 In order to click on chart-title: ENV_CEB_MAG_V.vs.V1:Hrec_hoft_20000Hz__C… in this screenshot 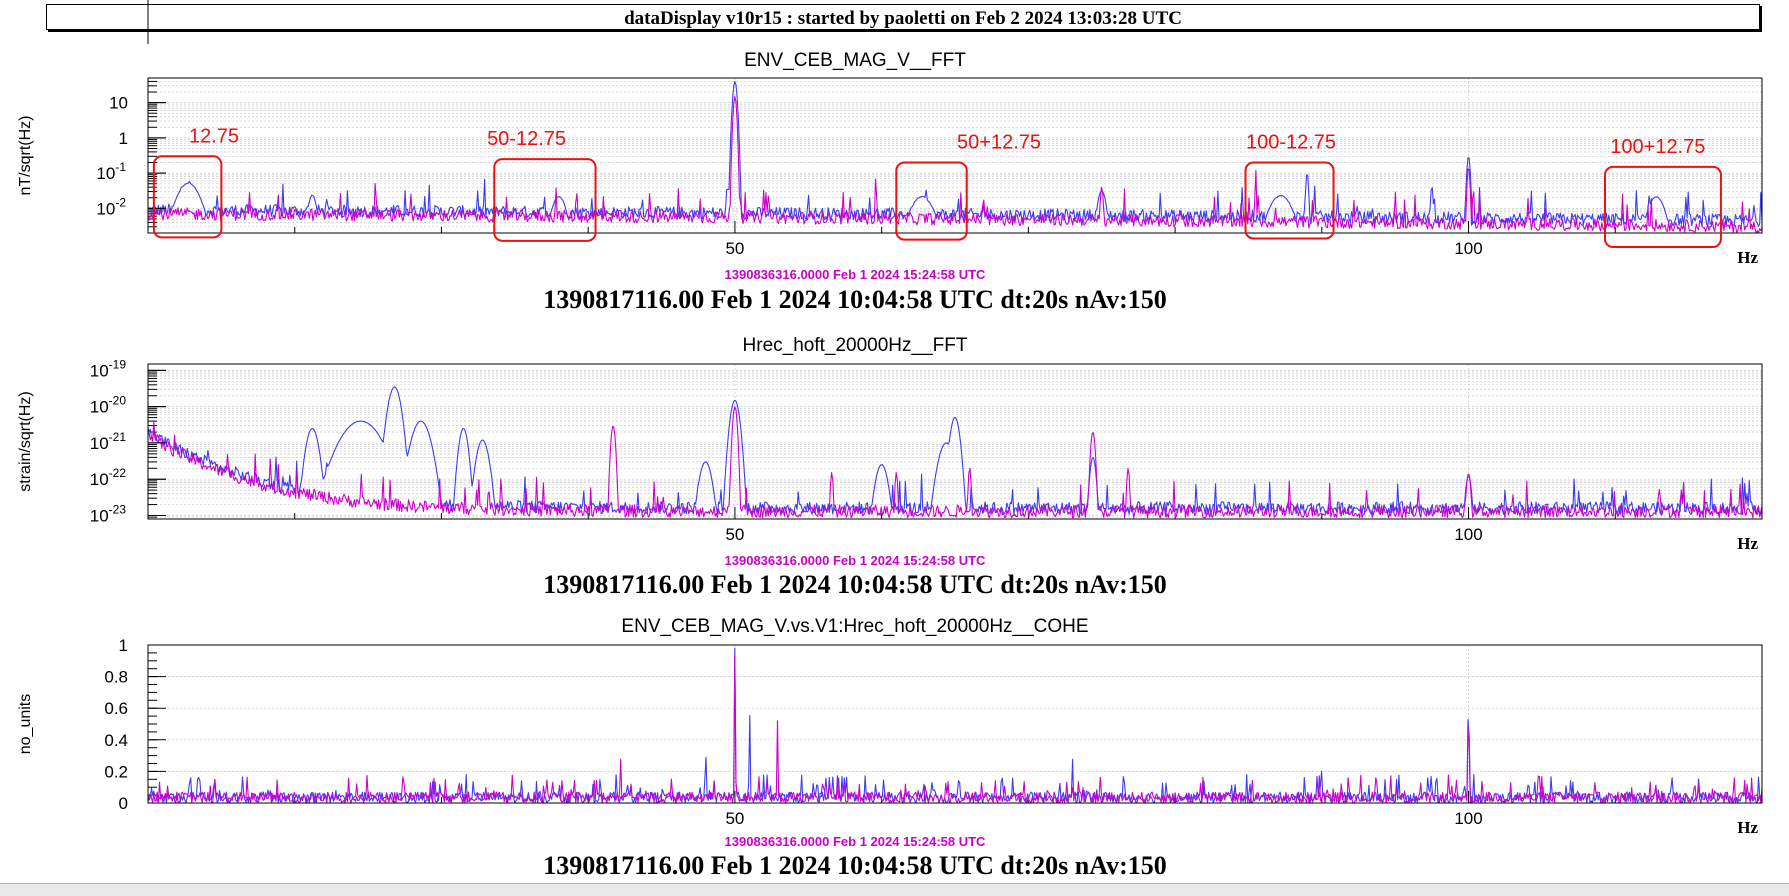, I will do `click(854, 626)`.